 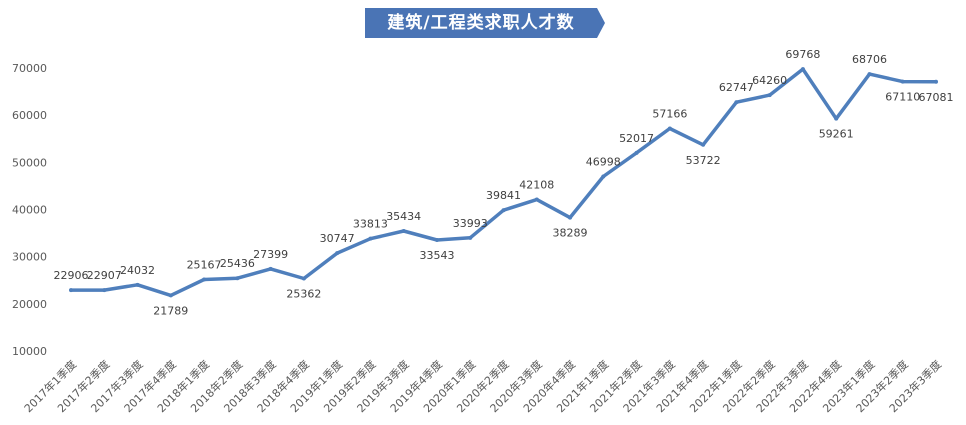 What do you see at coordinates (29, 304) in the screenshot?
I see `y-tick-label: 20000` at bounding box center [29, 304].